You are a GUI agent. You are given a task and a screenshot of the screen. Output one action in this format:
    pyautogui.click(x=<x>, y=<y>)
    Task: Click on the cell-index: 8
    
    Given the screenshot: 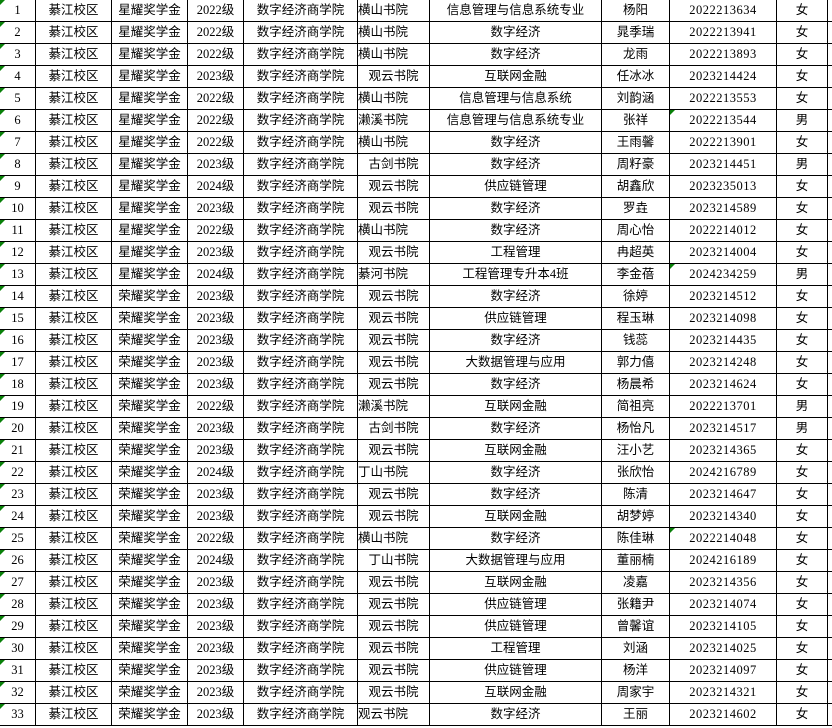 What is the action you would take?
    pyautogui.click(x=18, y=164)
    